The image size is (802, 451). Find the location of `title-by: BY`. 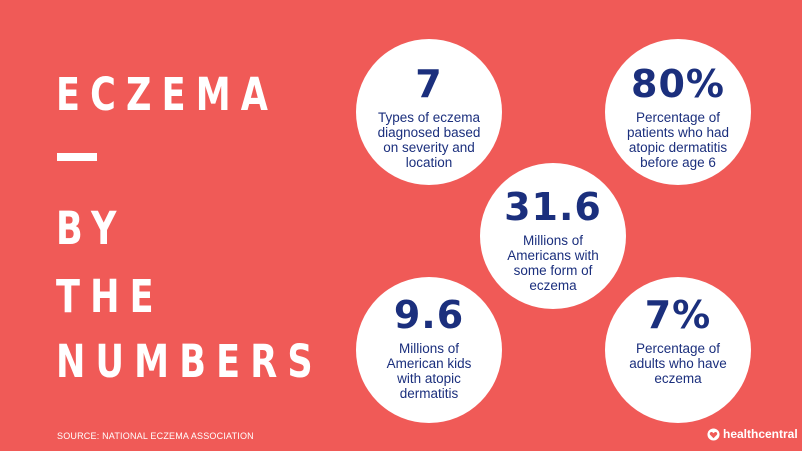

title-by: BY is located at coordinates (91, 228).